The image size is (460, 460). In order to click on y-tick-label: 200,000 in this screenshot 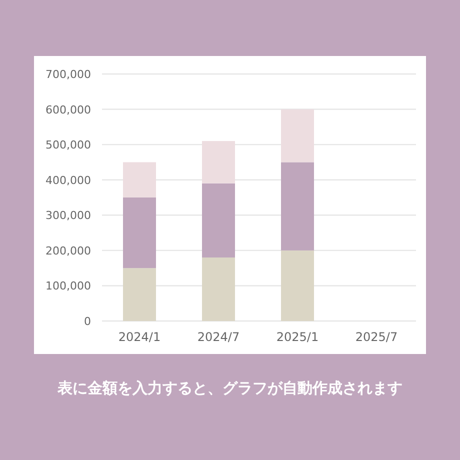, I will do `click(68, 251)`.